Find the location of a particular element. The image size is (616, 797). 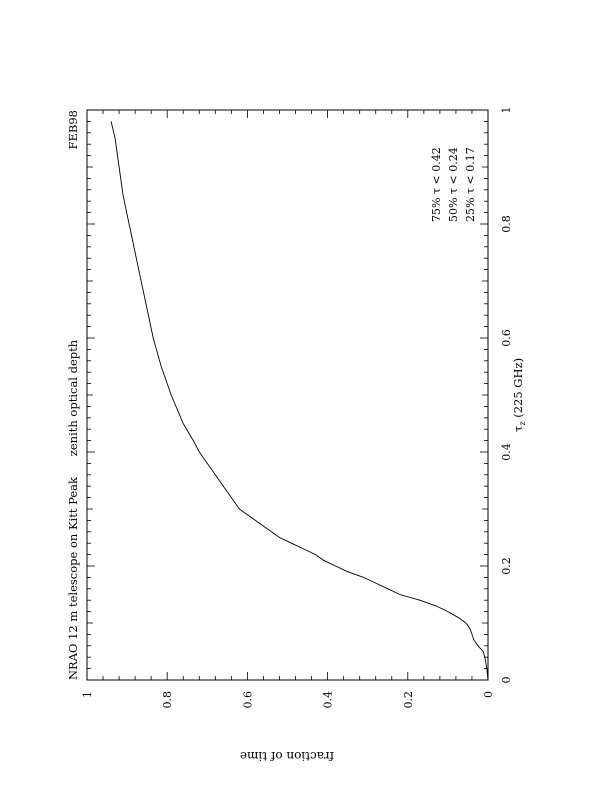

x-tick-label: 0 is located at coordinates (506, 680).